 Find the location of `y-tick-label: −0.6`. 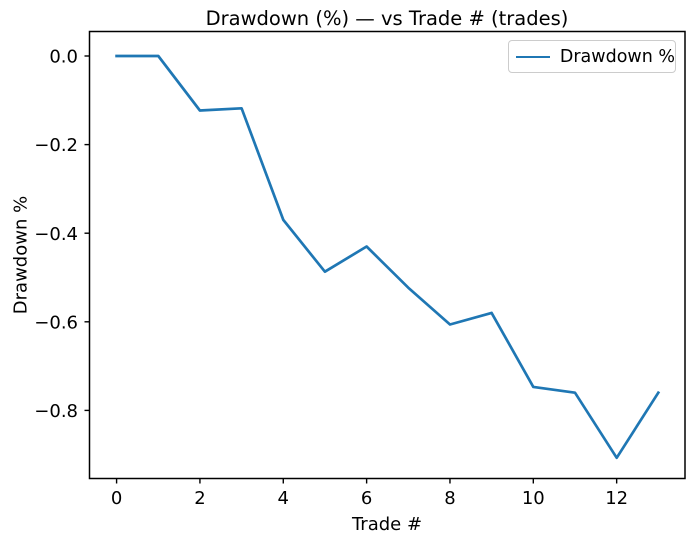

y-tick-label: −0.6 is located at coordinates (56, 322).